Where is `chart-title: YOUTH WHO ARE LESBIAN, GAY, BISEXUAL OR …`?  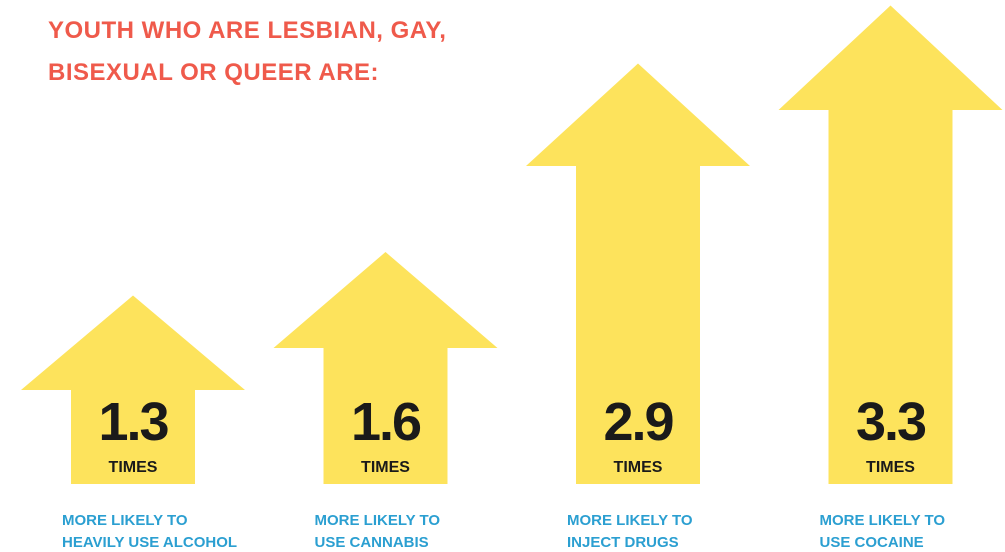 chart-title: YOUTH WHO ARE LESBIAN, GAY, BISEXUAL OR … is located at coordinates (247, 51).